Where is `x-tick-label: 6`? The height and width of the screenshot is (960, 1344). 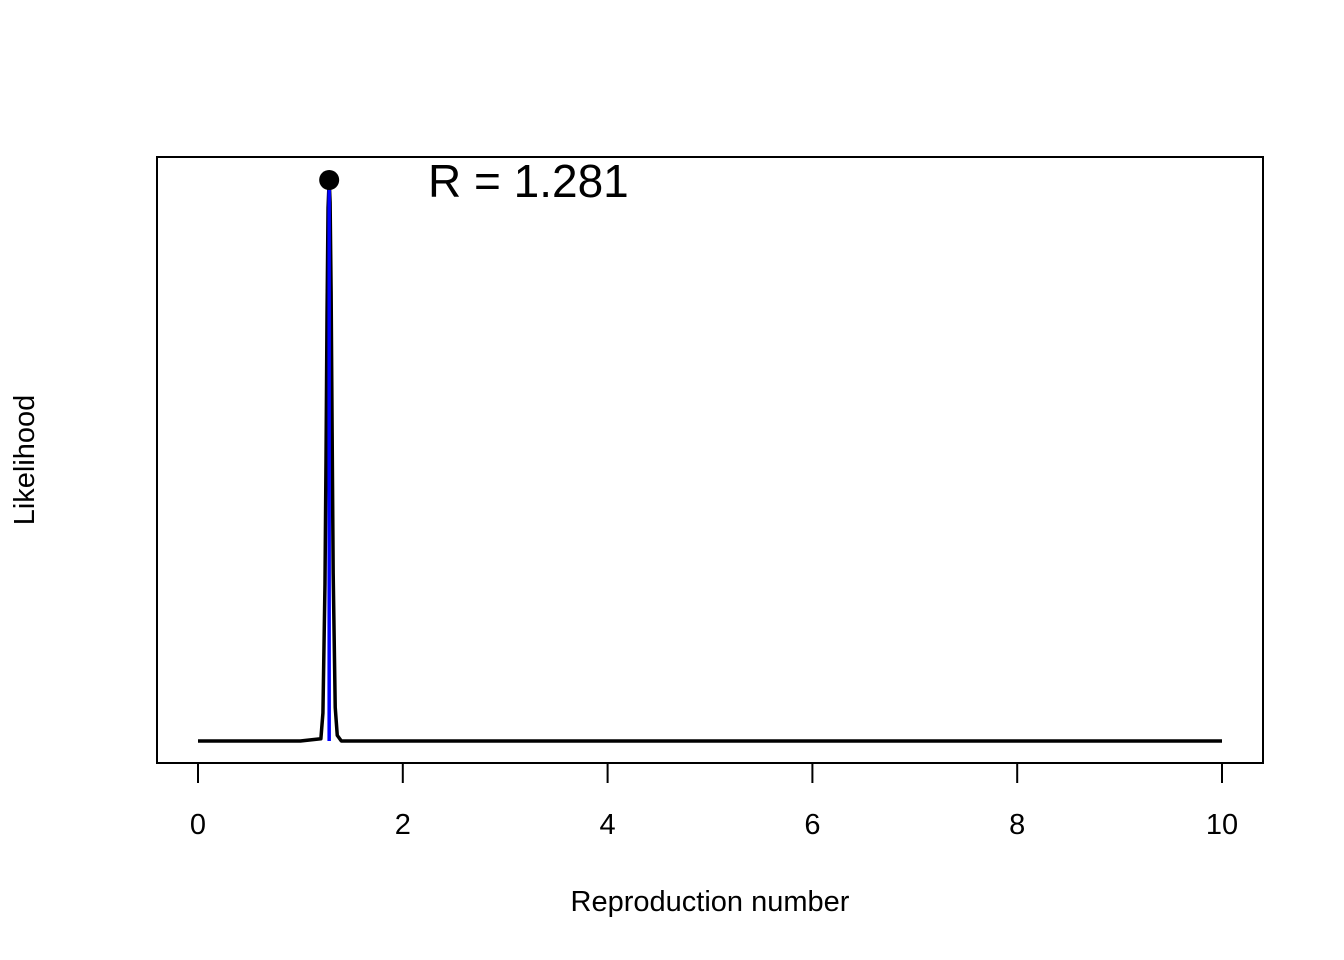
x-tick-label: 6 is located at coordinates (812, 825).